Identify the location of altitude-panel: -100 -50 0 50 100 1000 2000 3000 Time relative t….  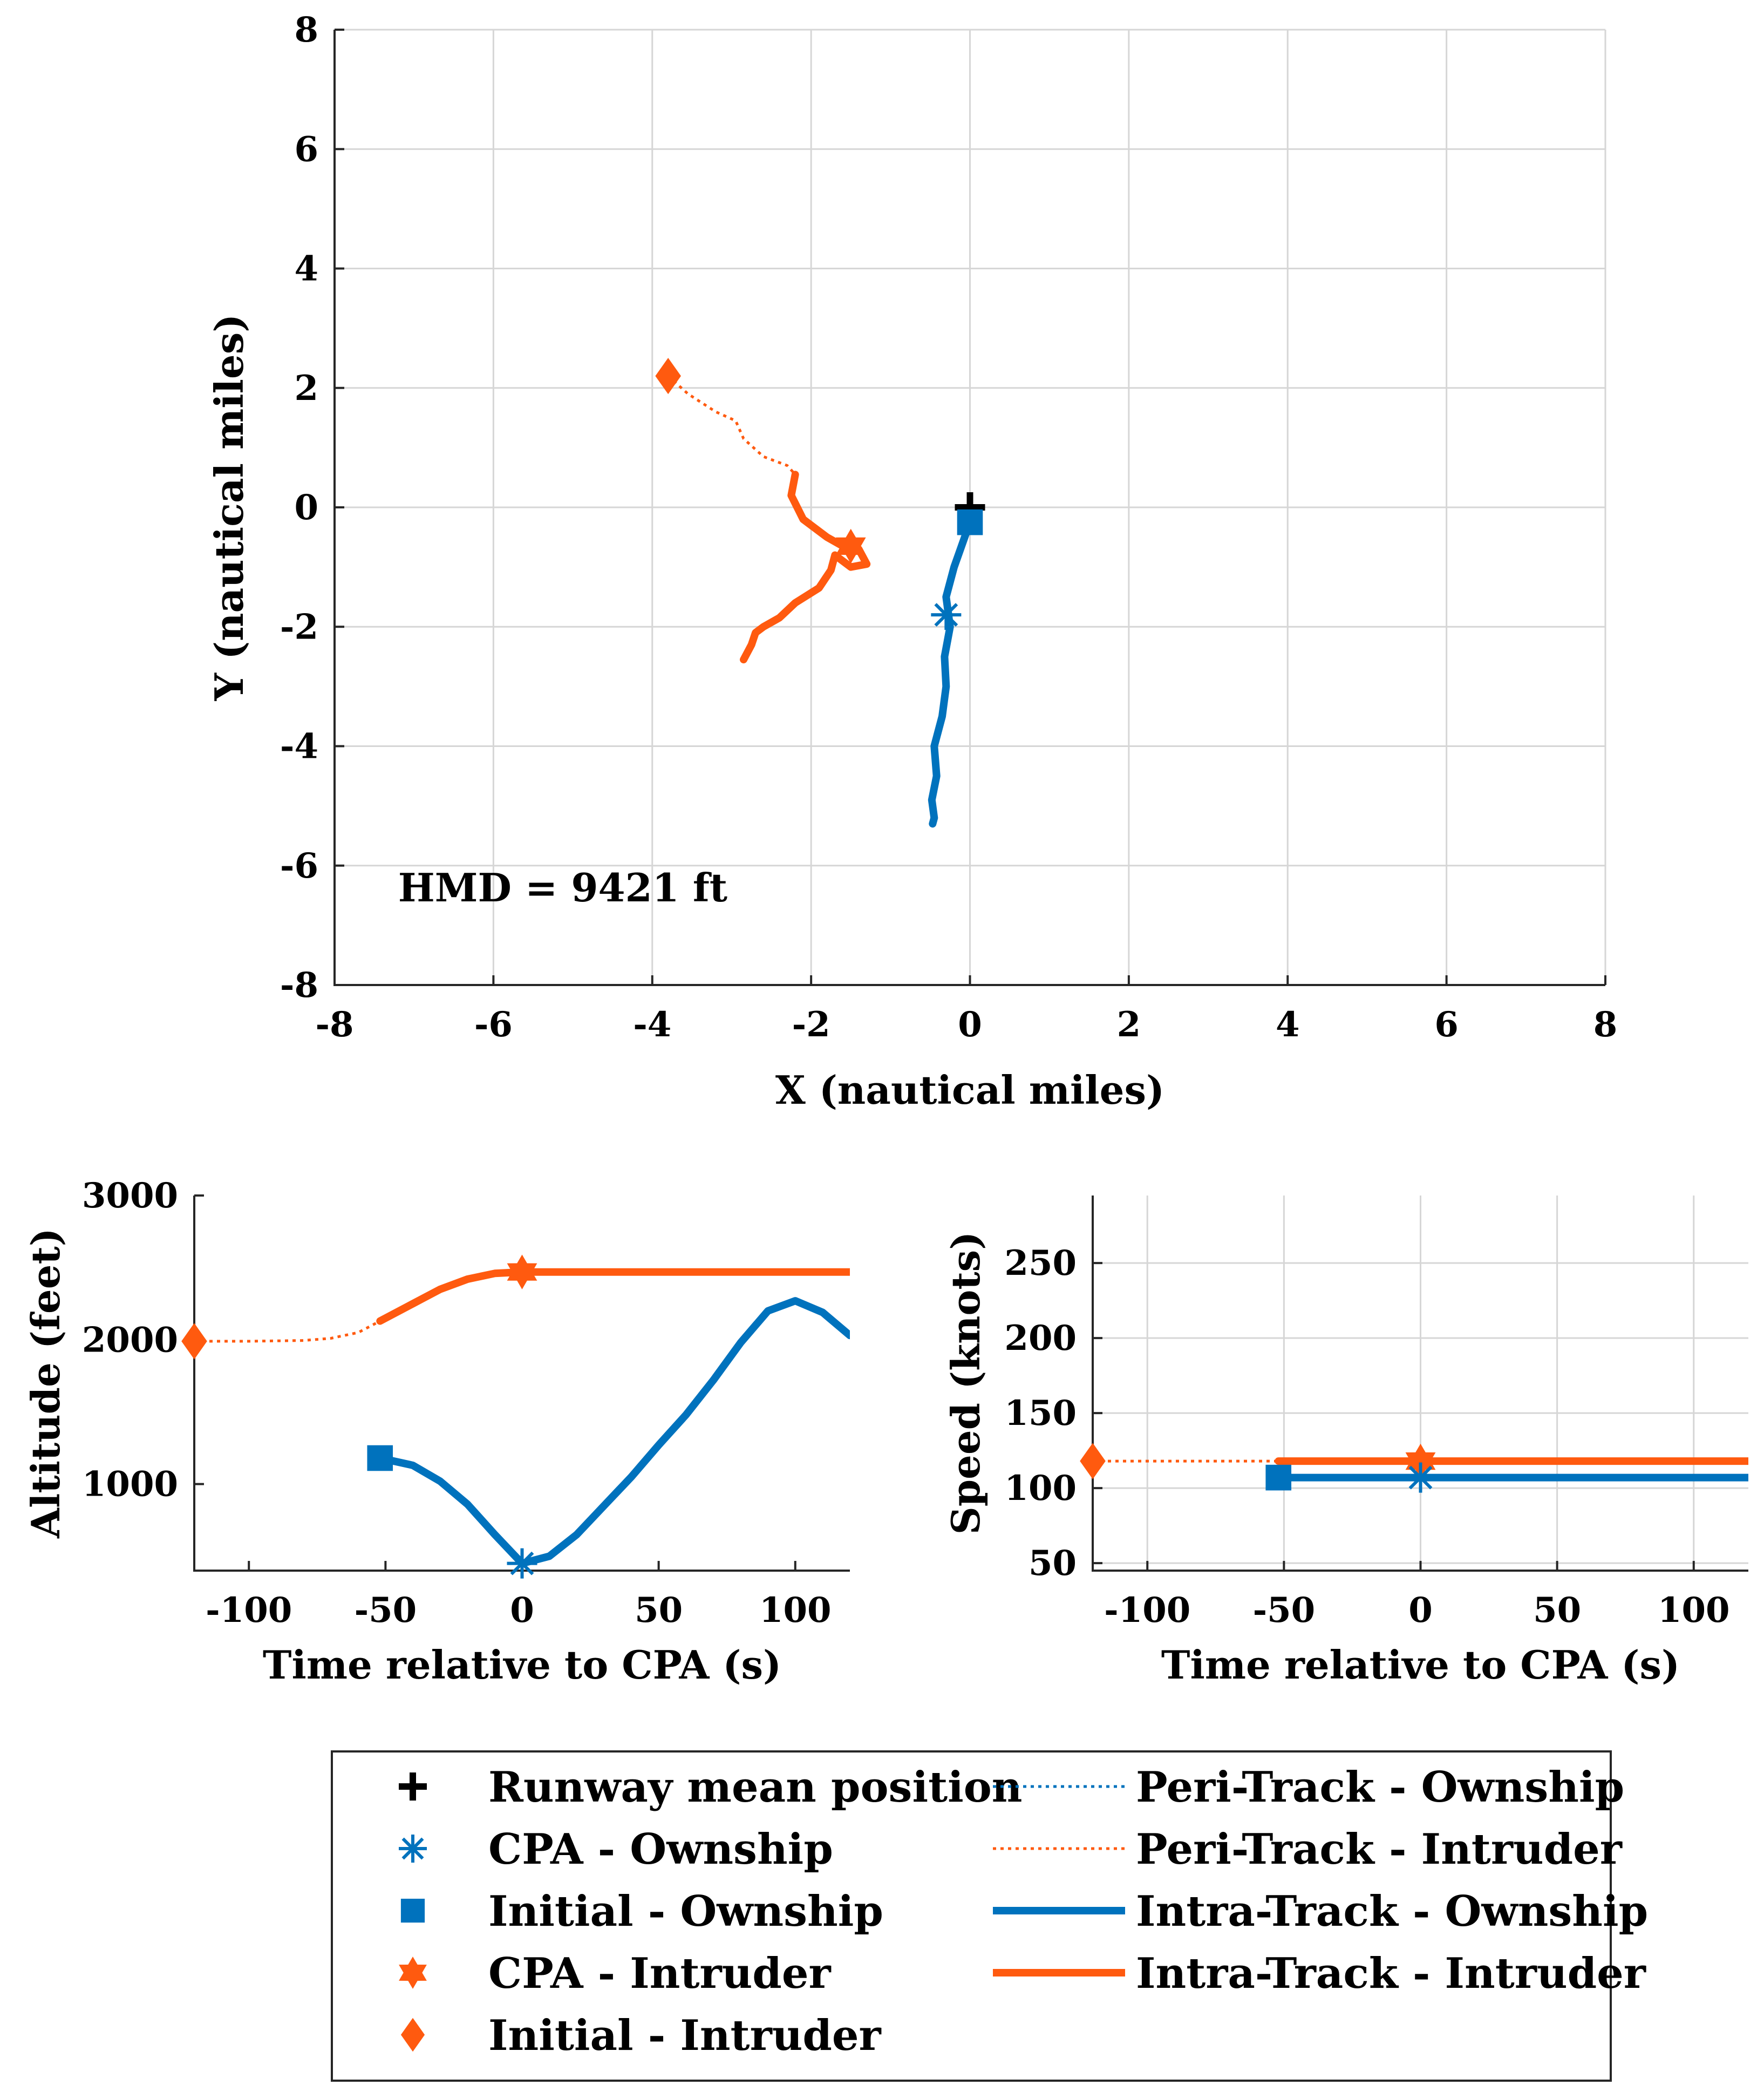
(436, 1432).